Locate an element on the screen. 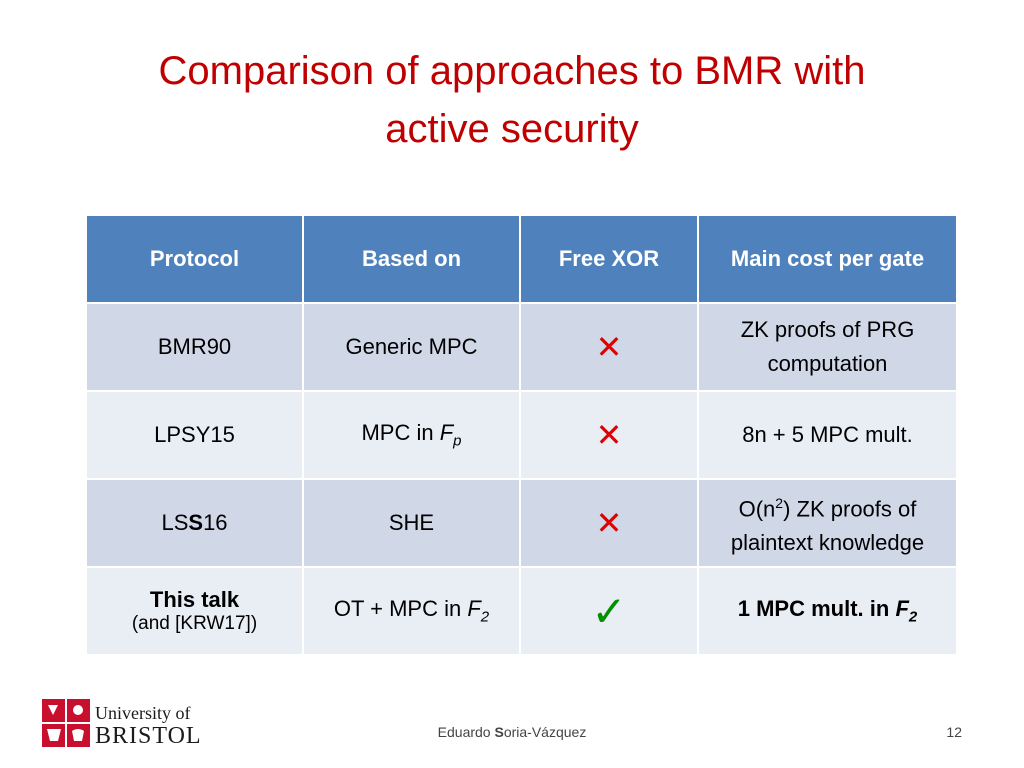 The height and width of the screenshot is (768, 1024). cell-protocol: LPSY15 is located at coordinates (194, 435).